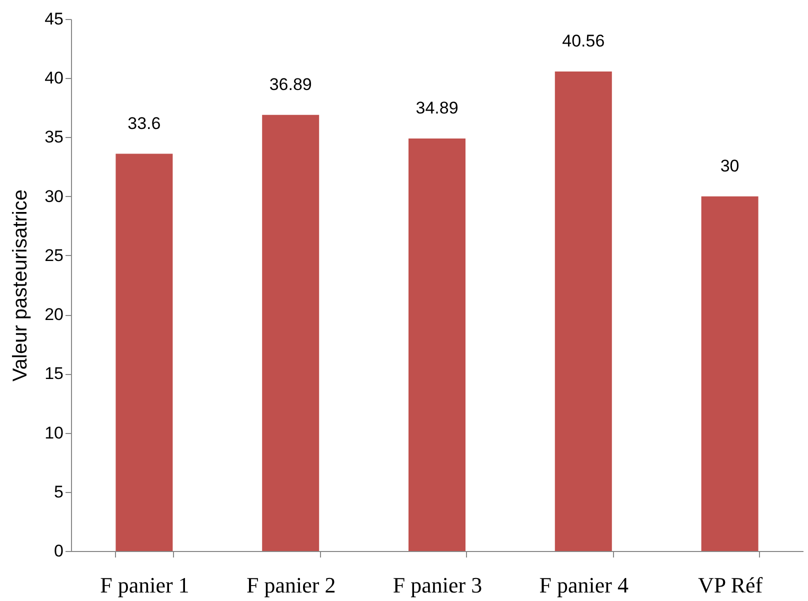  Describe the element at coordinates (54, 19) in the screenshot. I see `y-tick-label: 45` at that location.